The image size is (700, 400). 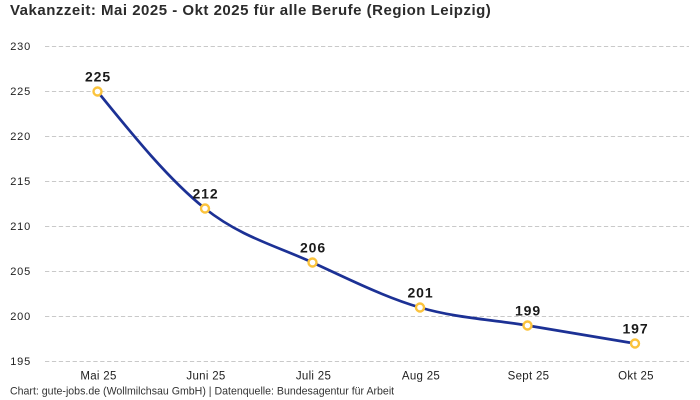 I want to click on svg-text: 200, so click(x=20, y=317).